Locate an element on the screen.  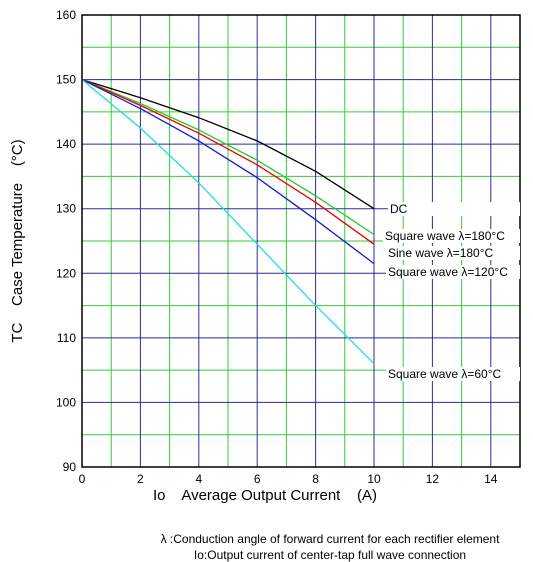
x-tick-label: 8 is located at coordinates (315, 479).